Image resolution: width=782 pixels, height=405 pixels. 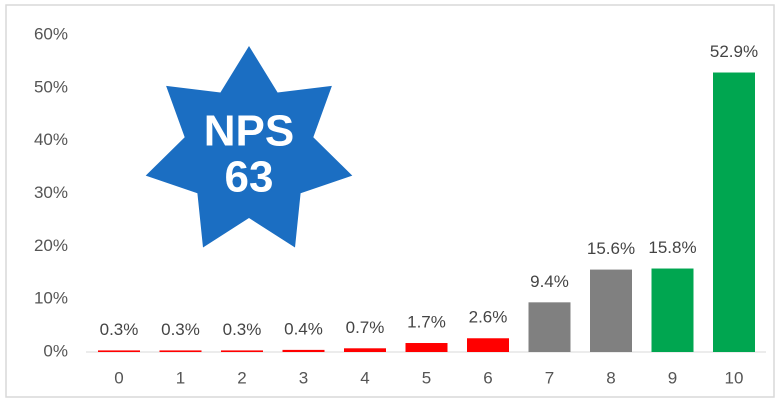 I want to click on badge-text: NPS, so click(x=249, y=131).